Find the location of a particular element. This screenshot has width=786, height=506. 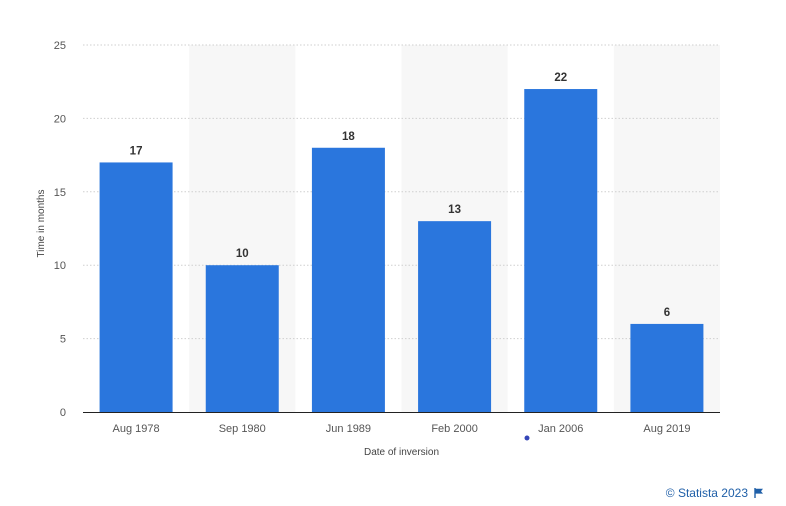

x-tick-label: Feb 2000 is located at coordinates (454, 429).